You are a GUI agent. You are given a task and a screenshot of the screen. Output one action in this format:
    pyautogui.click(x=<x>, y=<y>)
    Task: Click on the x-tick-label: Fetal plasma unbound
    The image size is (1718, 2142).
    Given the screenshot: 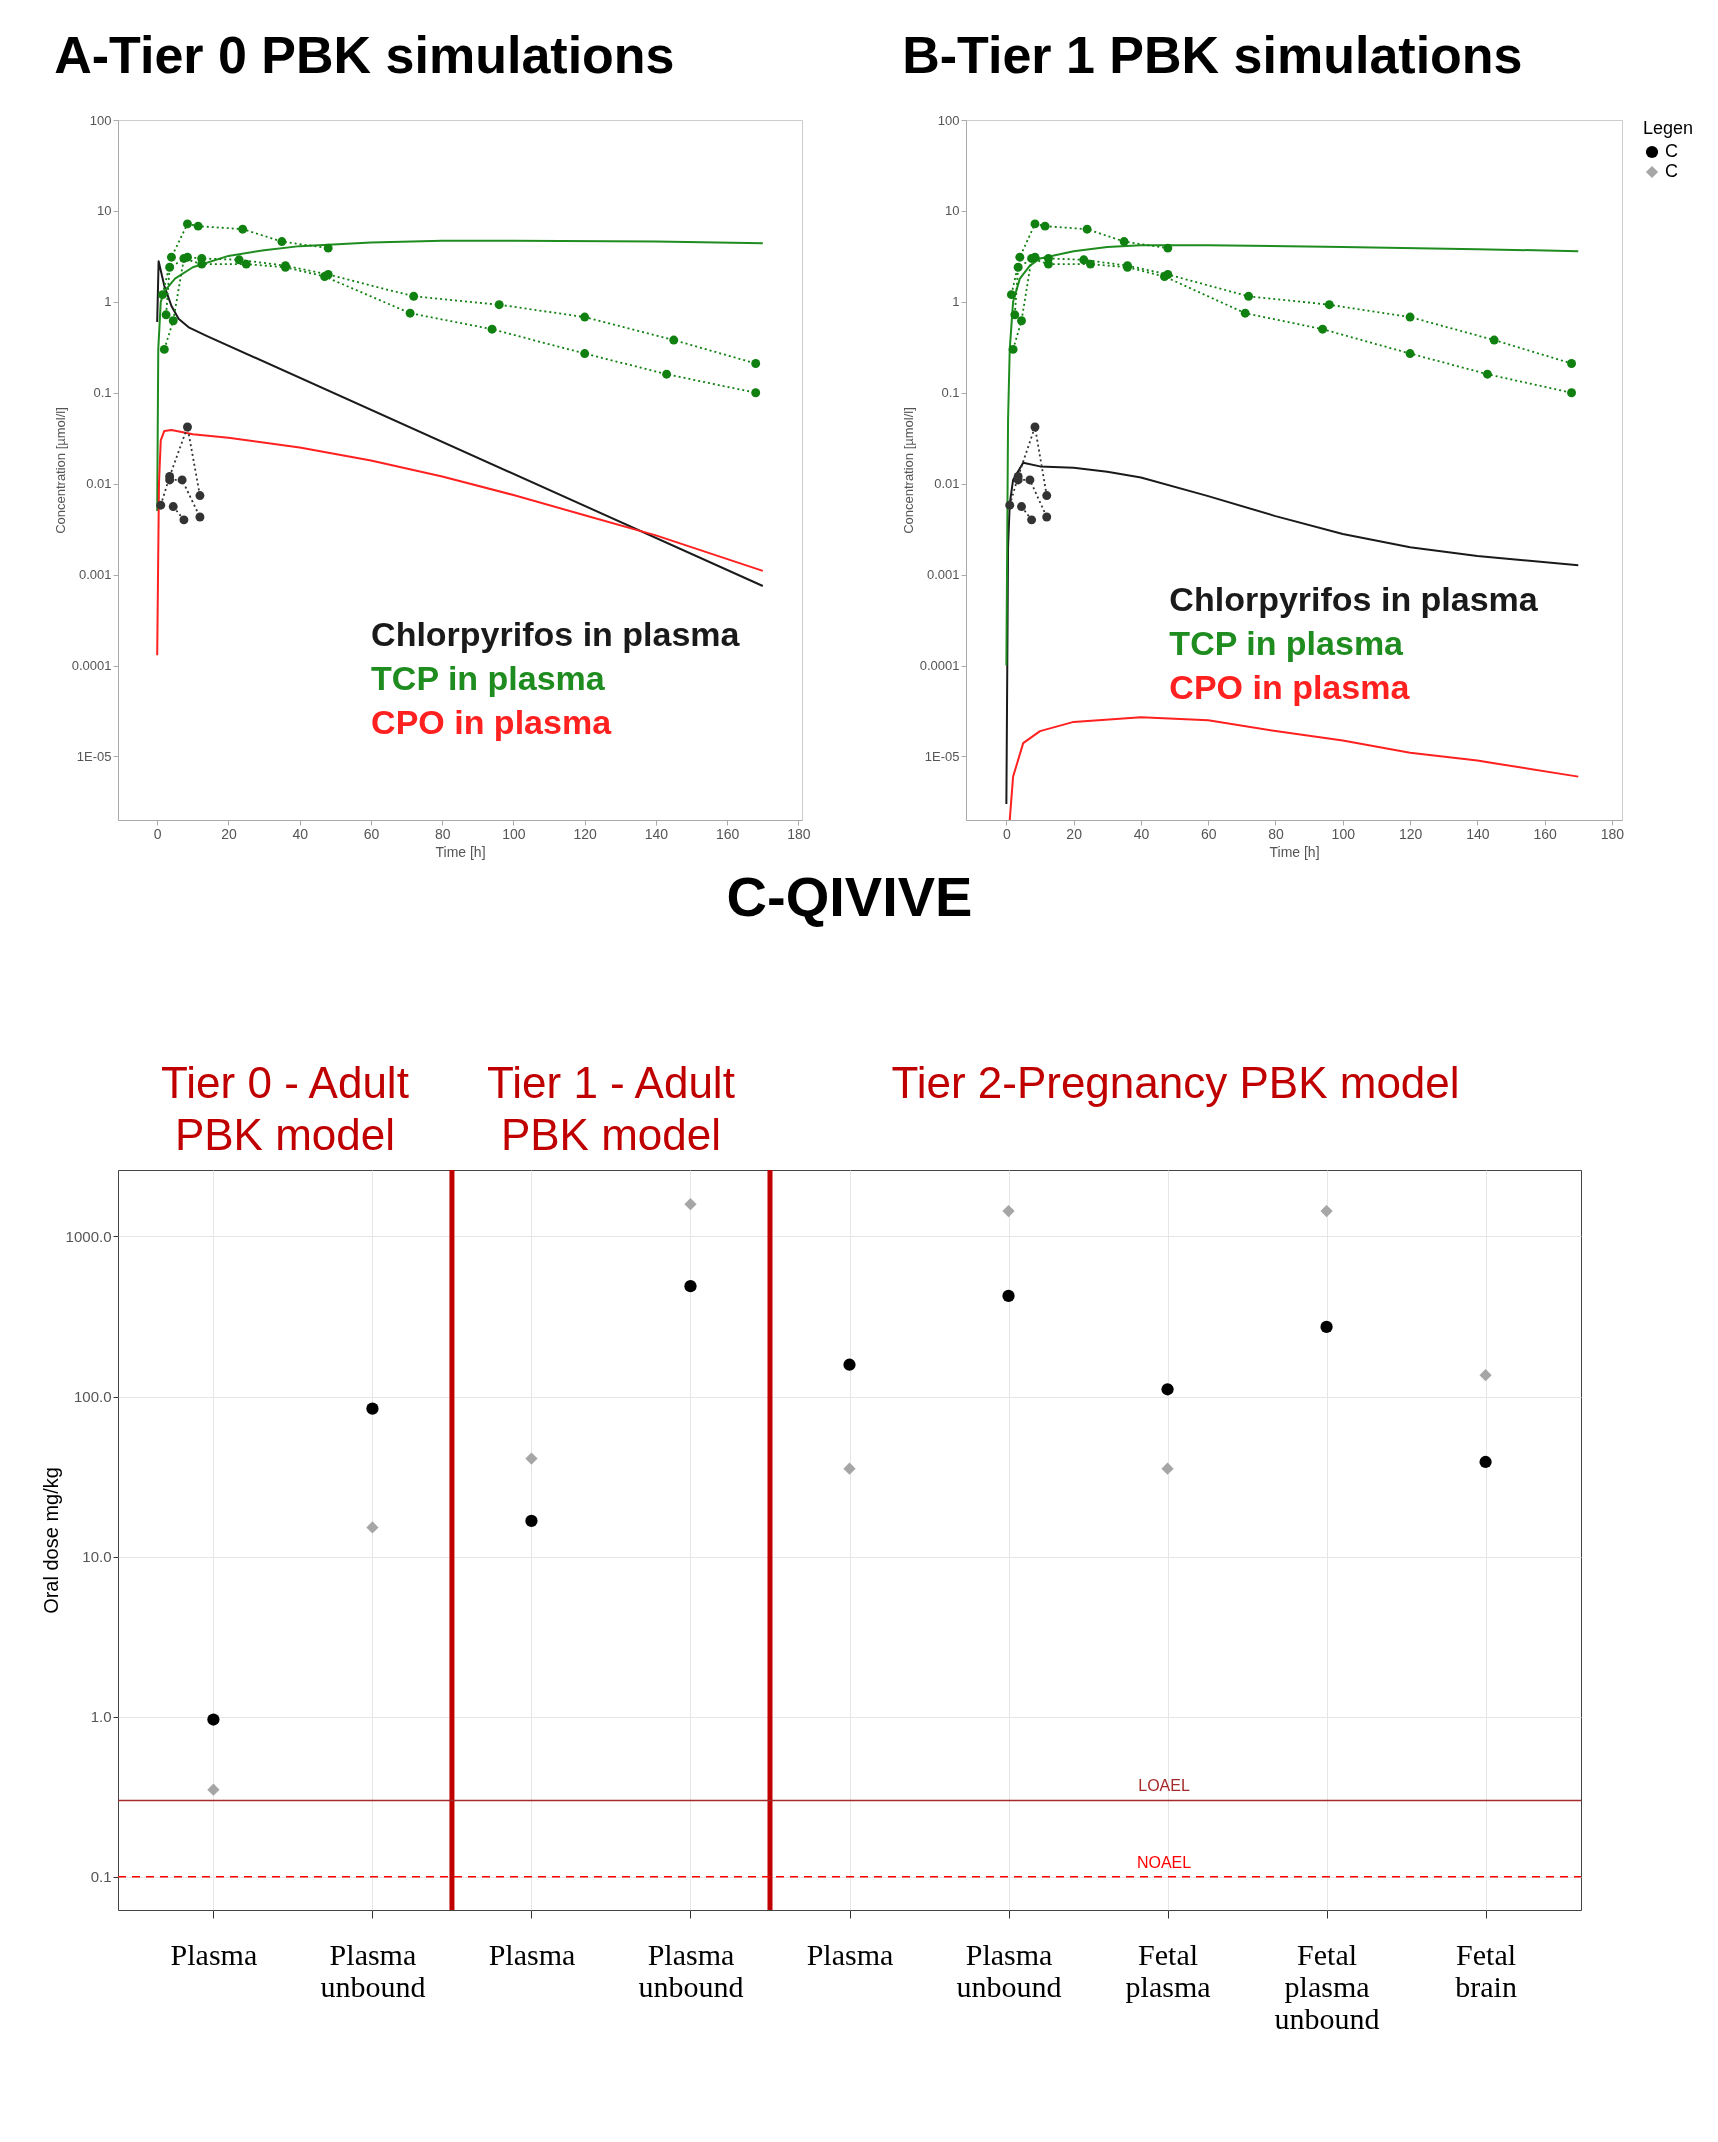 What is the action you would take?
    pyautogui.click(x=1327, y=1986)
    